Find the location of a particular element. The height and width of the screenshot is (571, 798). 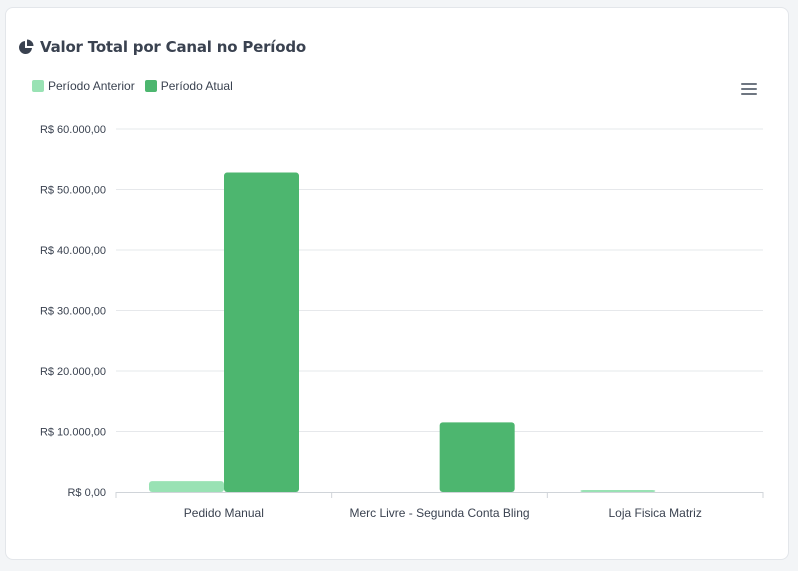

y-tick-label: R$ 40.000,00 is located at coordinates (73, 251).